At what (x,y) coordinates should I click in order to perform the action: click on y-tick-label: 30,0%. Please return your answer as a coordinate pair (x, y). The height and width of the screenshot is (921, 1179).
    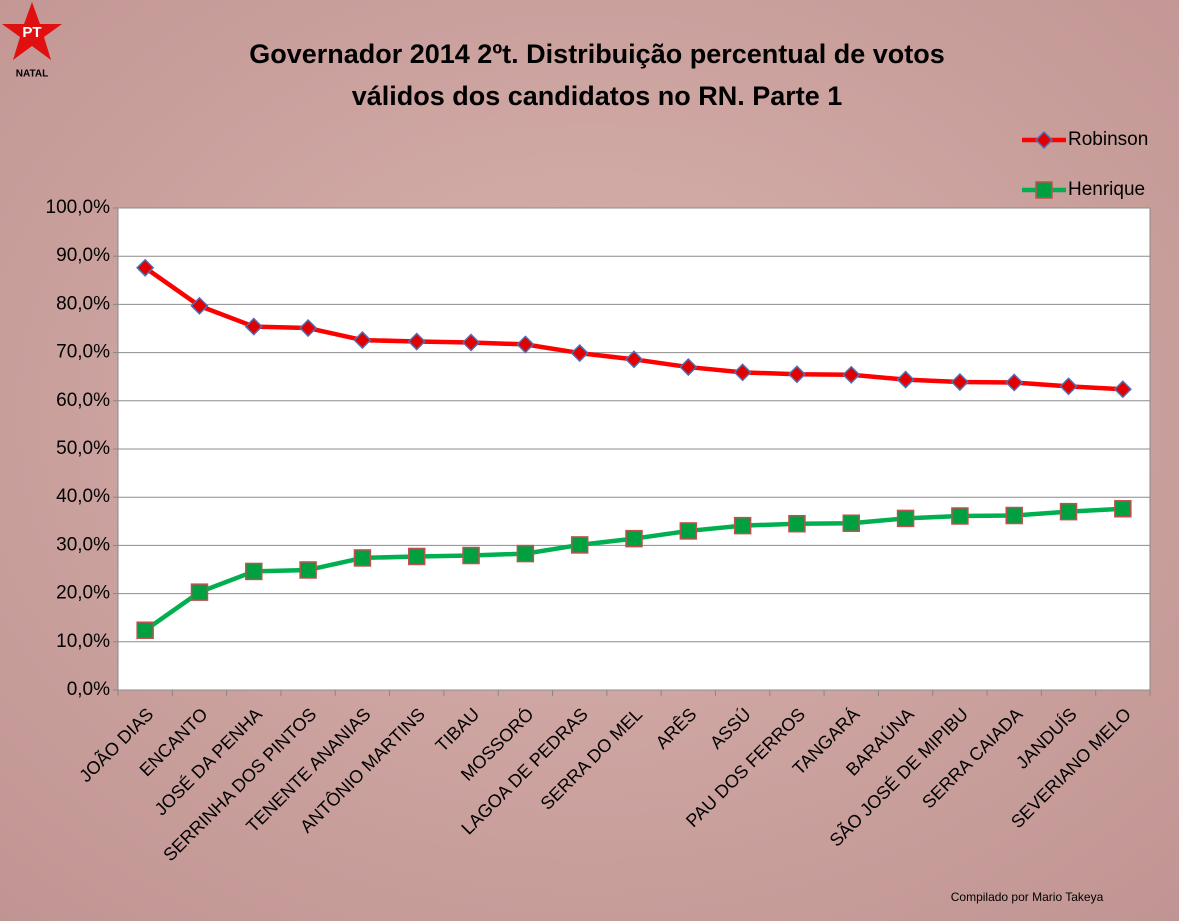
    Looking at the image, I should click on (83, 544).